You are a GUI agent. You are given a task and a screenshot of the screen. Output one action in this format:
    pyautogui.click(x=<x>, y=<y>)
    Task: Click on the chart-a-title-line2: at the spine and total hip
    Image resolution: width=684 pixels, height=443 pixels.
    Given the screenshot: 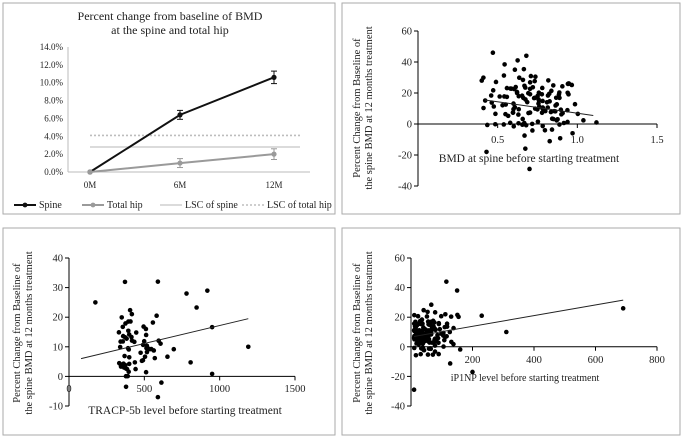 What is the action you would take?
    pyautogui.click(x=170, y=30)
    